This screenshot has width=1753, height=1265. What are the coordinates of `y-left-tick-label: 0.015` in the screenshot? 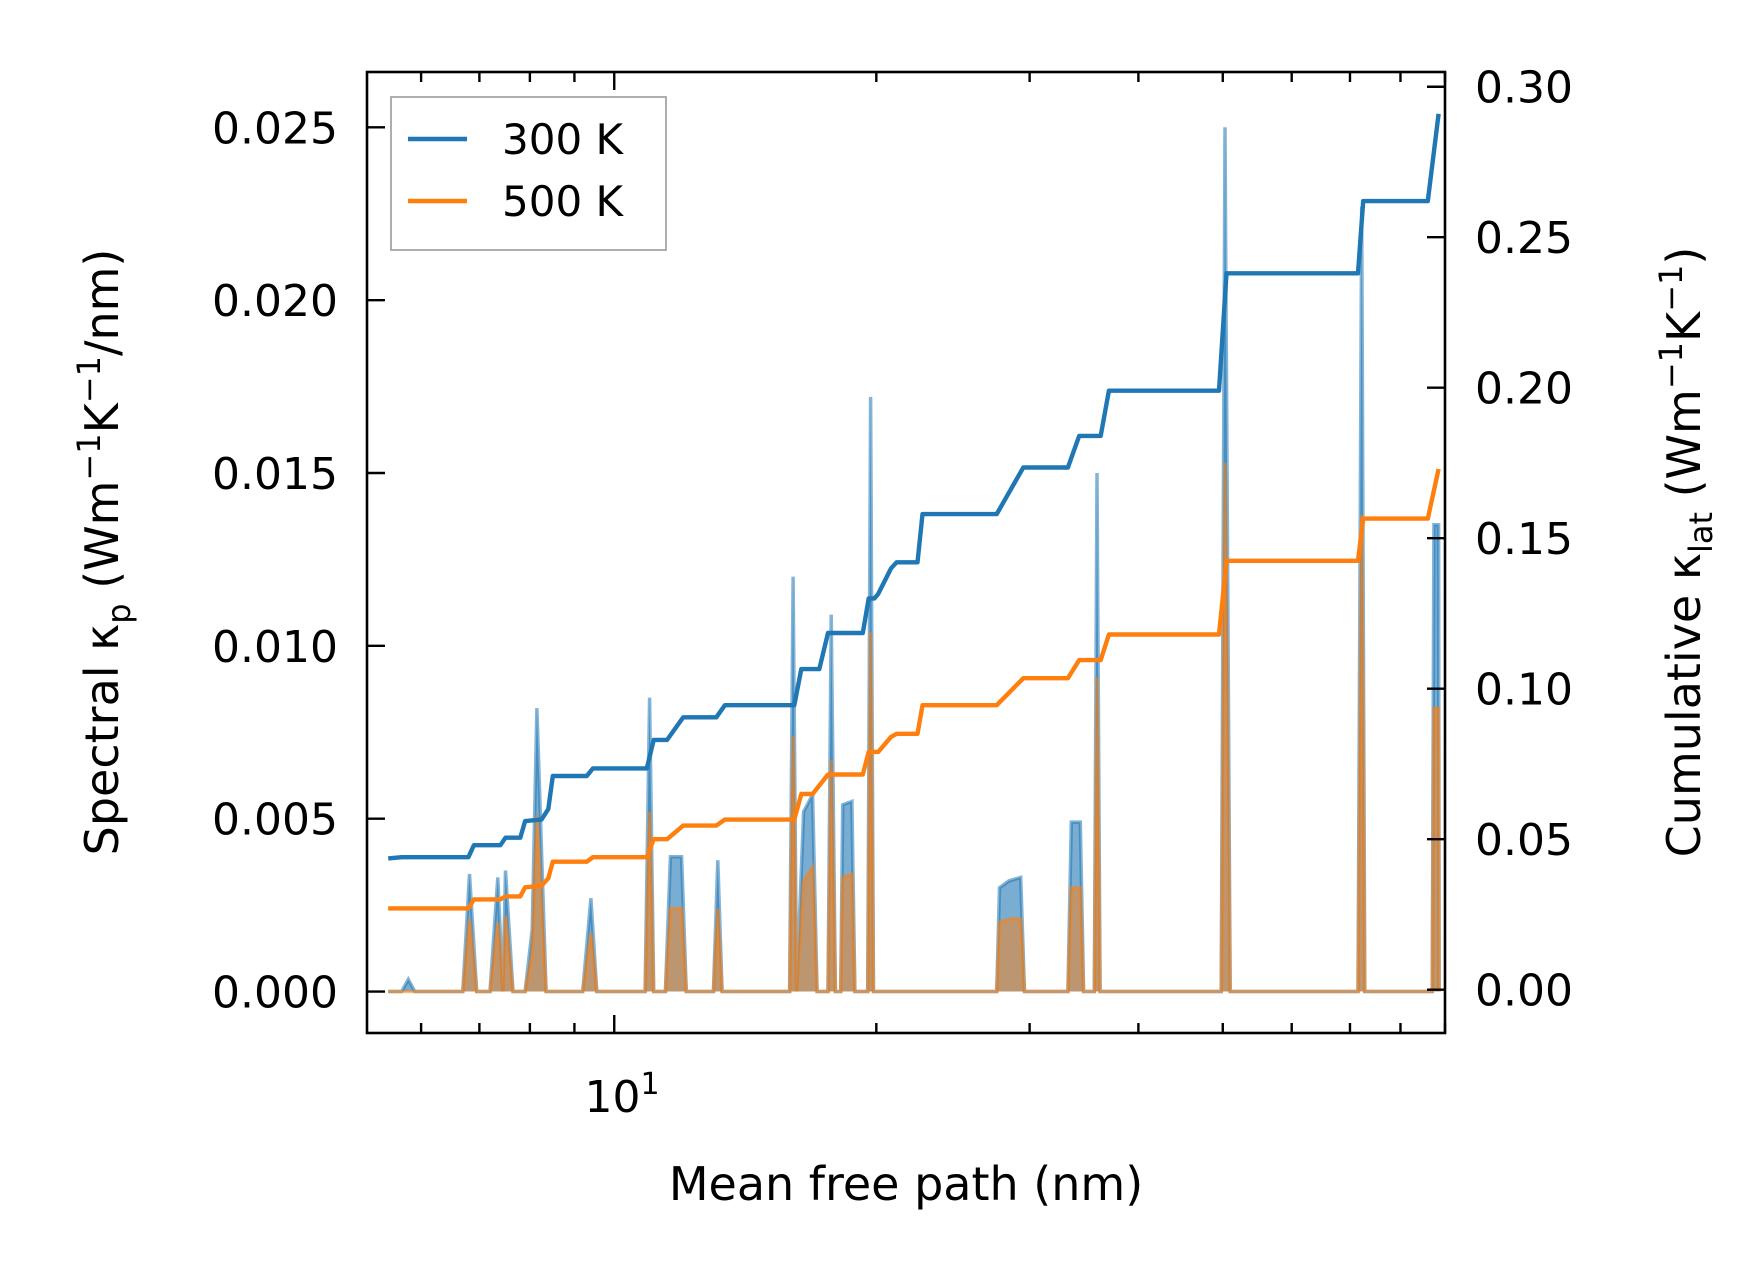 It's located at (275, 474).